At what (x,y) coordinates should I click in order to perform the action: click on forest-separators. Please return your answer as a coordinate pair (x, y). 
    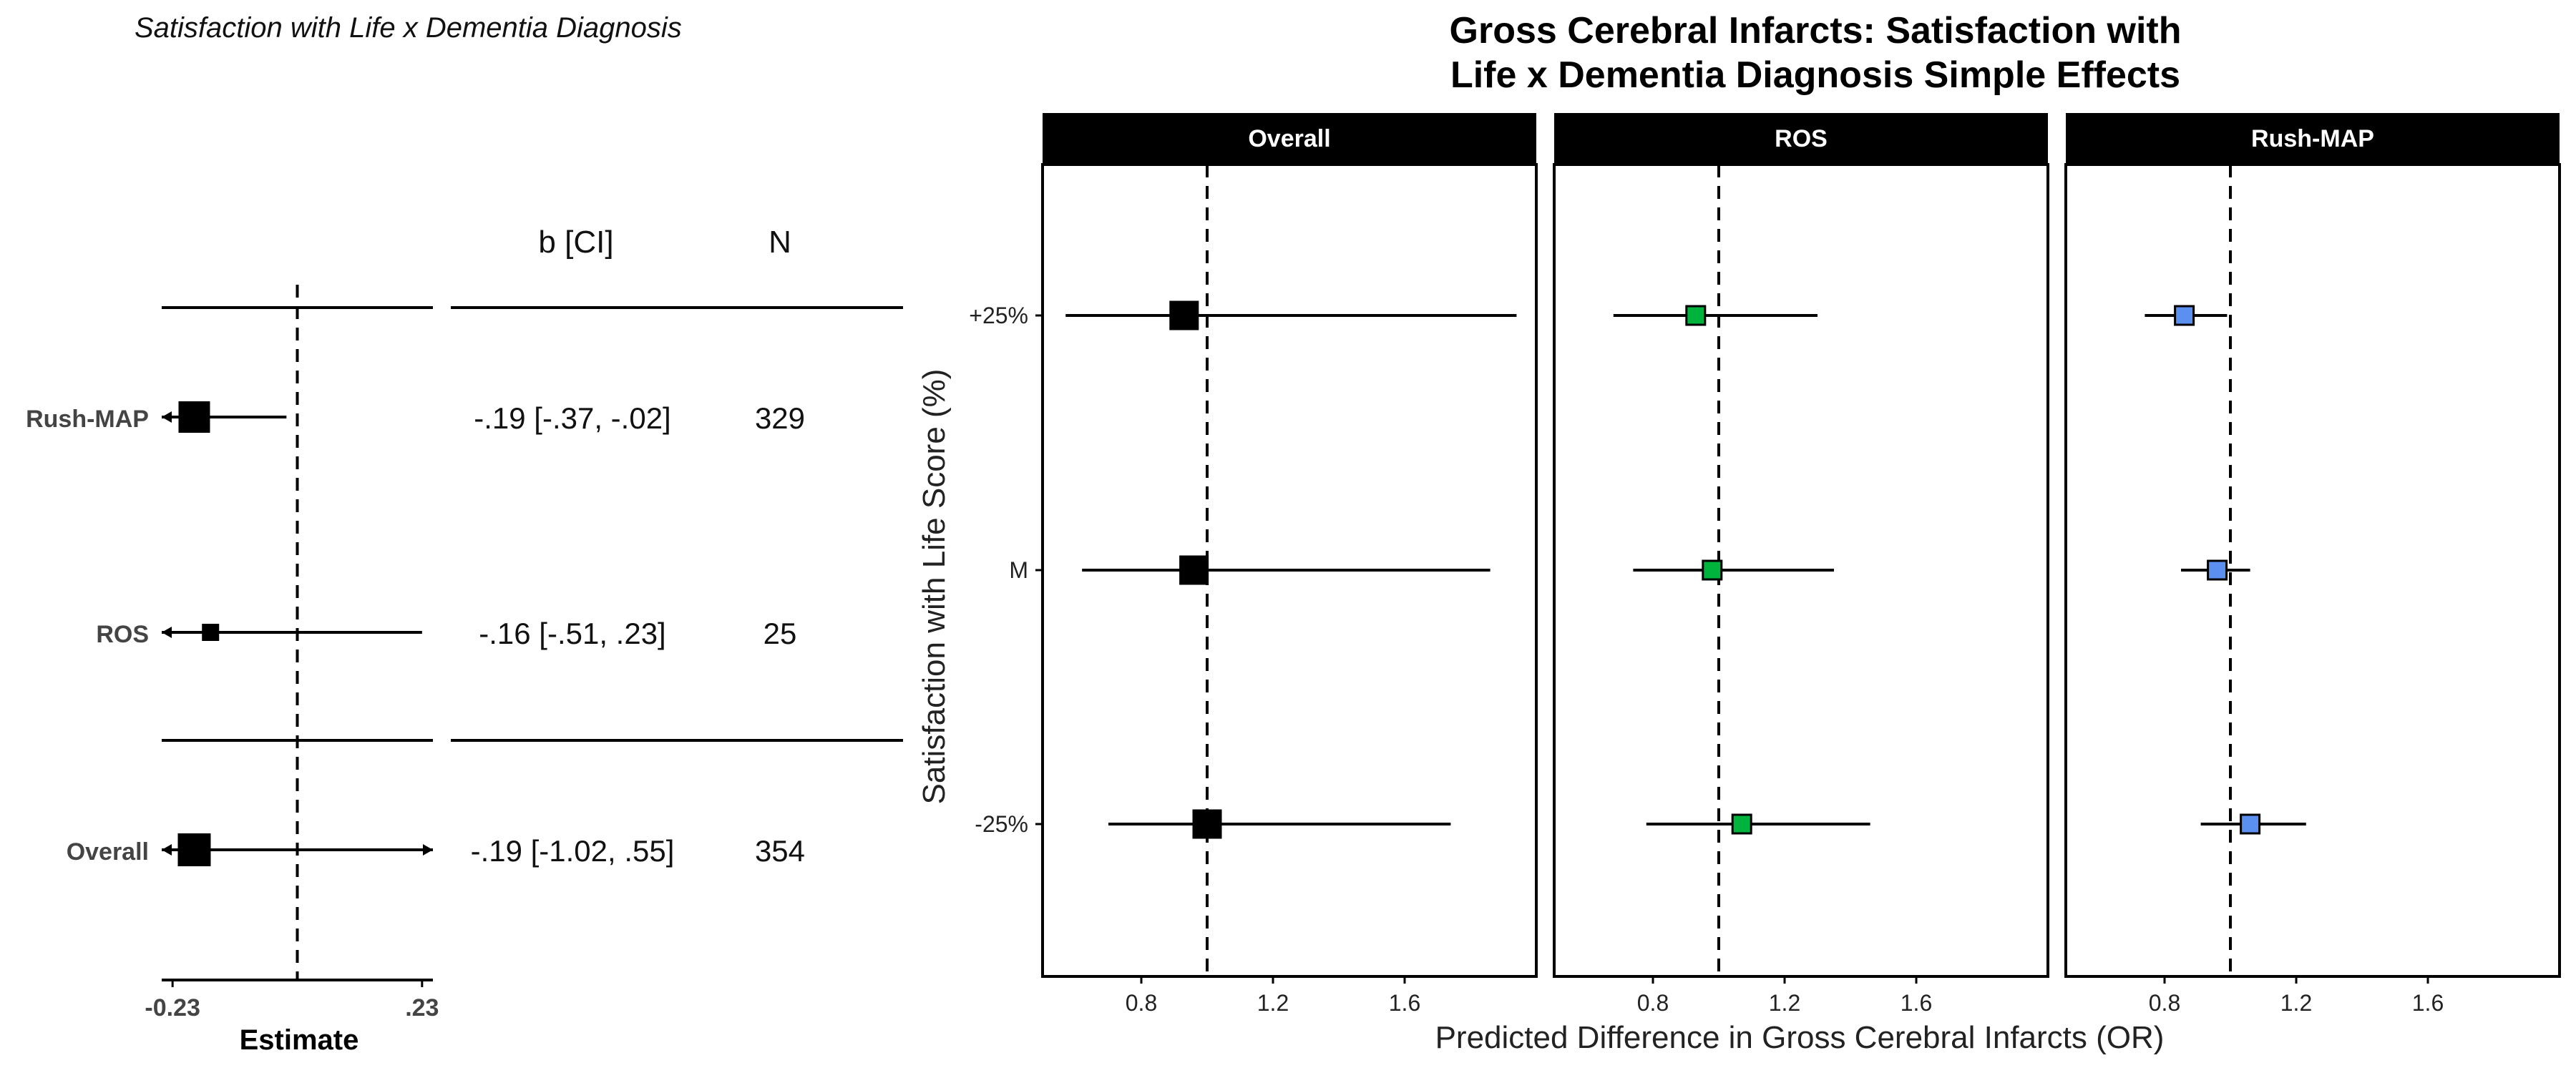
    Looking at the image, I should click on (532, 524).